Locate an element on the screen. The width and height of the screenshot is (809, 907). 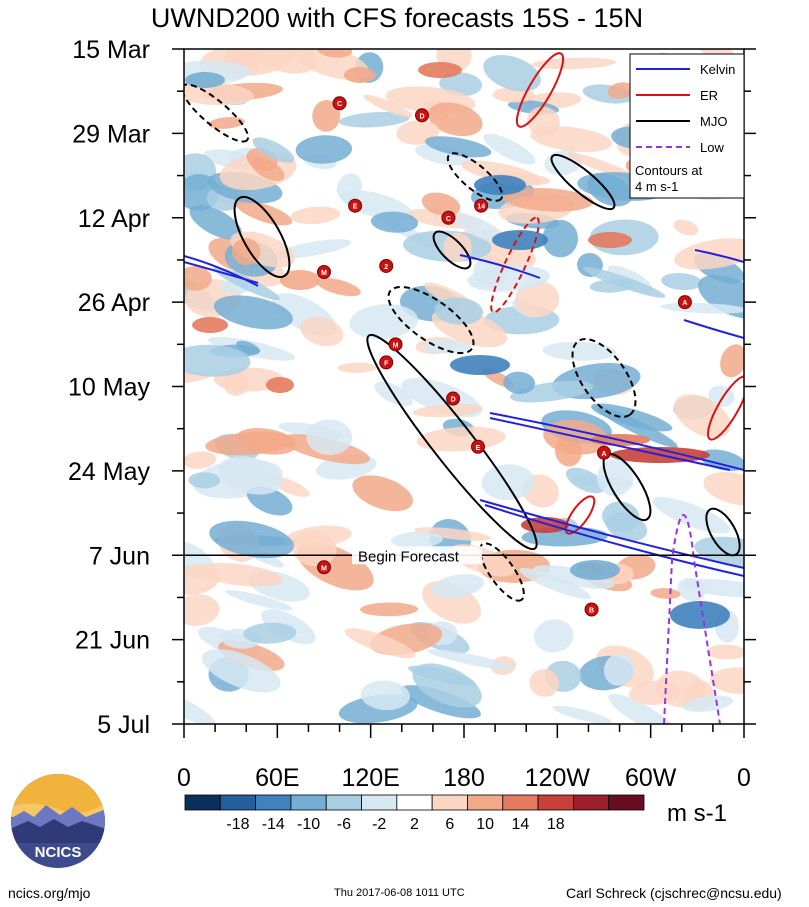
legend-note: 4 m s-1 is located at coordinates (656, 186).